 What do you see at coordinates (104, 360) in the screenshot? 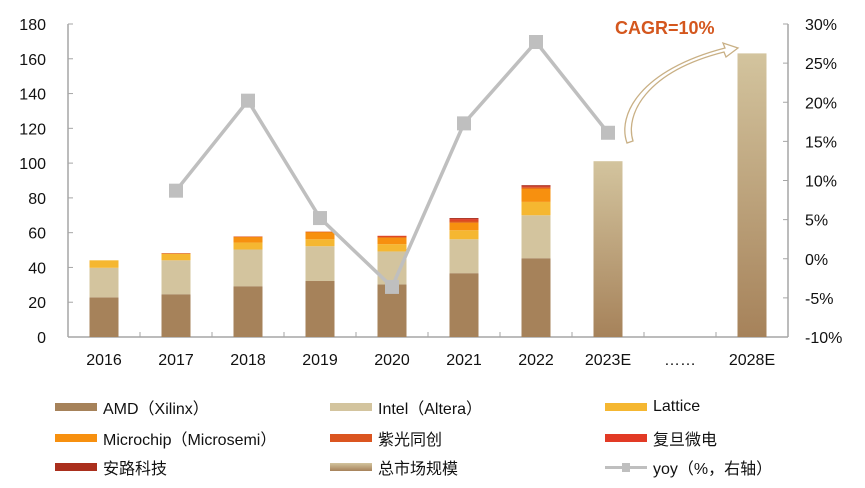
I see `x-axis-tick-label: 2016` at bounding box center [104, 360].